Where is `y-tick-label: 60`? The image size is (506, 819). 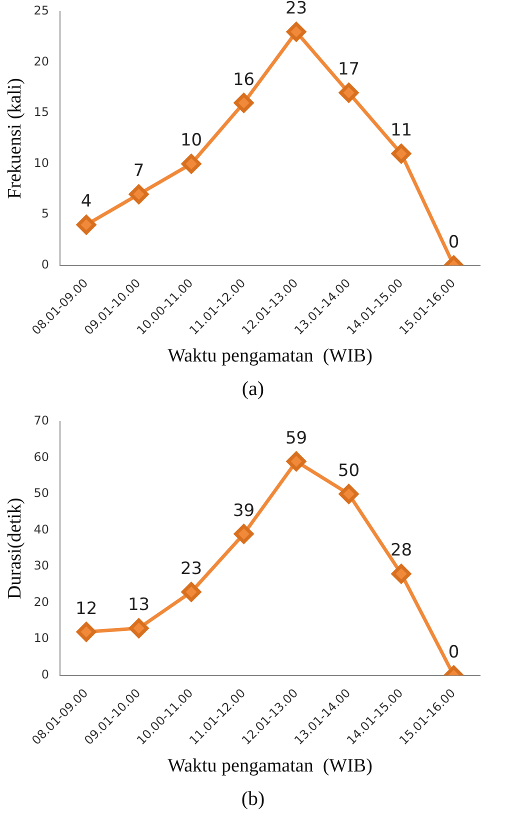 y-tick-label: 60 is located at coordinates (42, 457).